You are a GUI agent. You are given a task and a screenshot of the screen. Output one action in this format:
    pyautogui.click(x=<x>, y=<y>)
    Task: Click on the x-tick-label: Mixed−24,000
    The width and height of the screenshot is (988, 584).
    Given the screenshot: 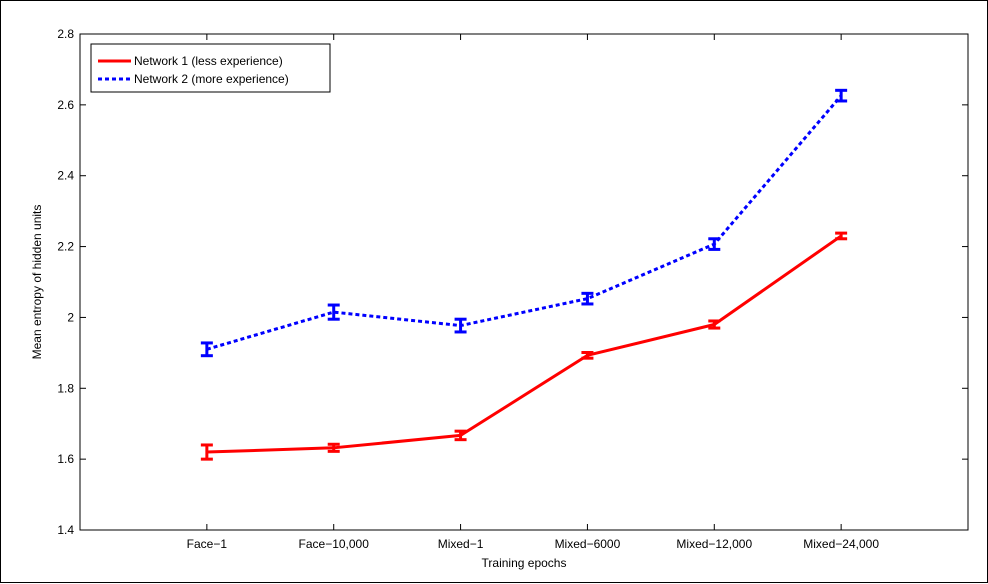 What is the action you would take?
    pyautogui.click(x=841, y=544)
    